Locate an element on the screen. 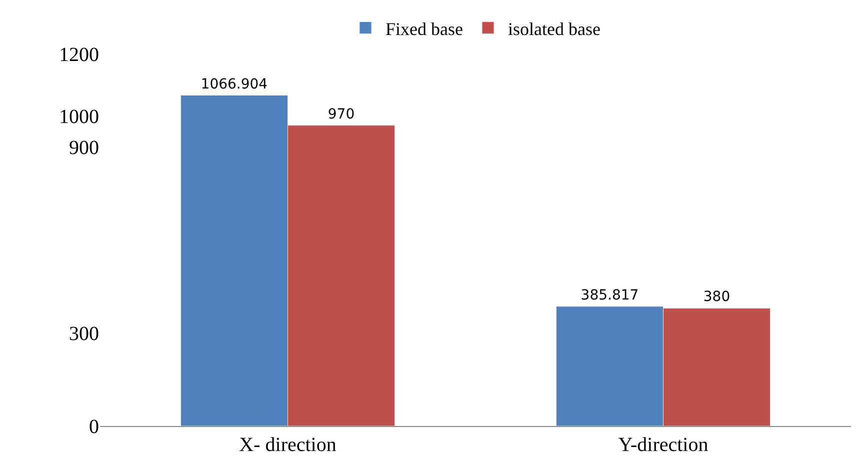  data-label: 1066.904 is located at coordinates (234, 84).